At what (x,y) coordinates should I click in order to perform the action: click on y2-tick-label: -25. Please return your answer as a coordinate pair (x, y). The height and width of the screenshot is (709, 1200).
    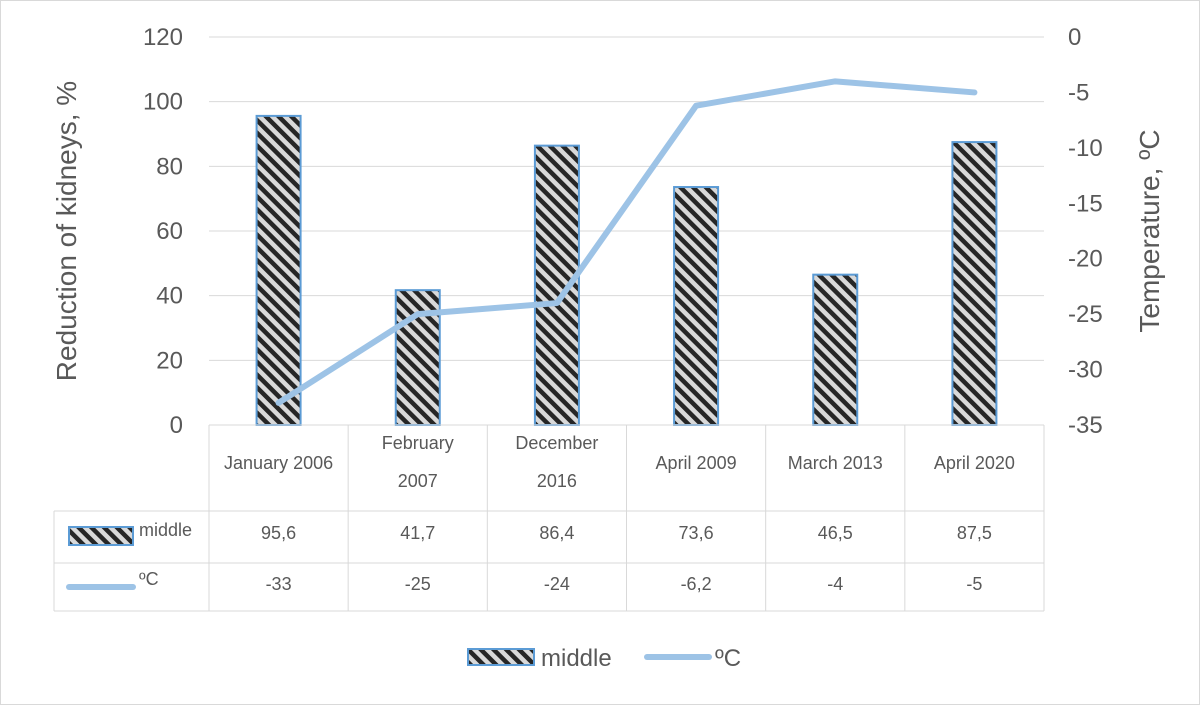
    Looking at the image, I should click on (1085, 314).